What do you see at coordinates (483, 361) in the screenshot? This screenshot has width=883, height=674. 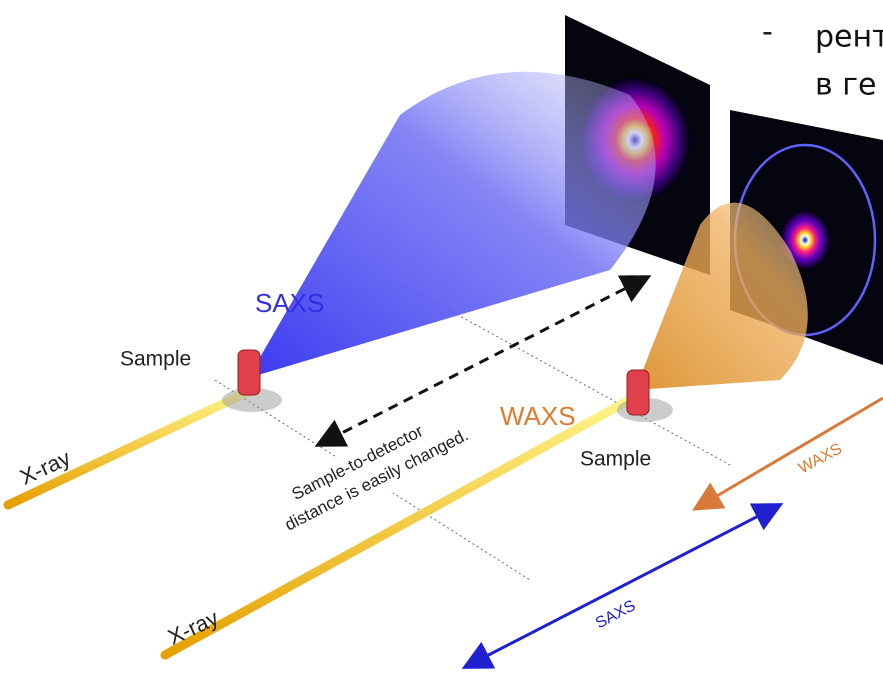 I see `distance-arrow` at bounding box center [483, 361].